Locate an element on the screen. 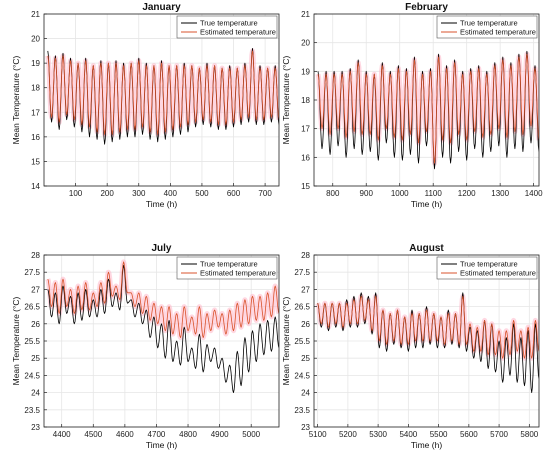  x-tick-label: 1000 is located at coordinates (400, 193).